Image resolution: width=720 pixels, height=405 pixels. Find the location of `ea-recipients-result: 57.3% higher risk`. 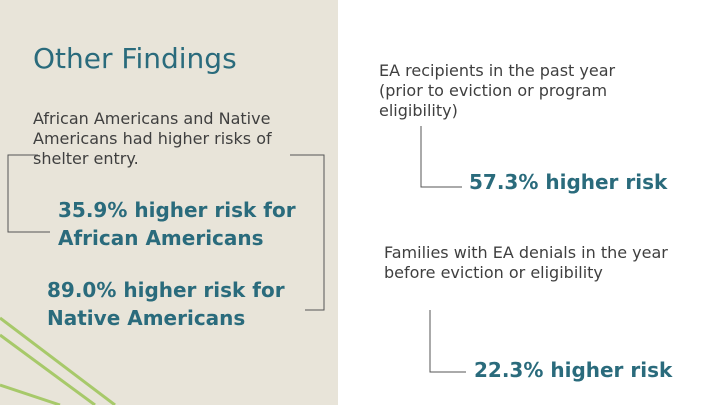

ea-recipients-result: 57.3% higher risk is located at coordinates (568, 182).